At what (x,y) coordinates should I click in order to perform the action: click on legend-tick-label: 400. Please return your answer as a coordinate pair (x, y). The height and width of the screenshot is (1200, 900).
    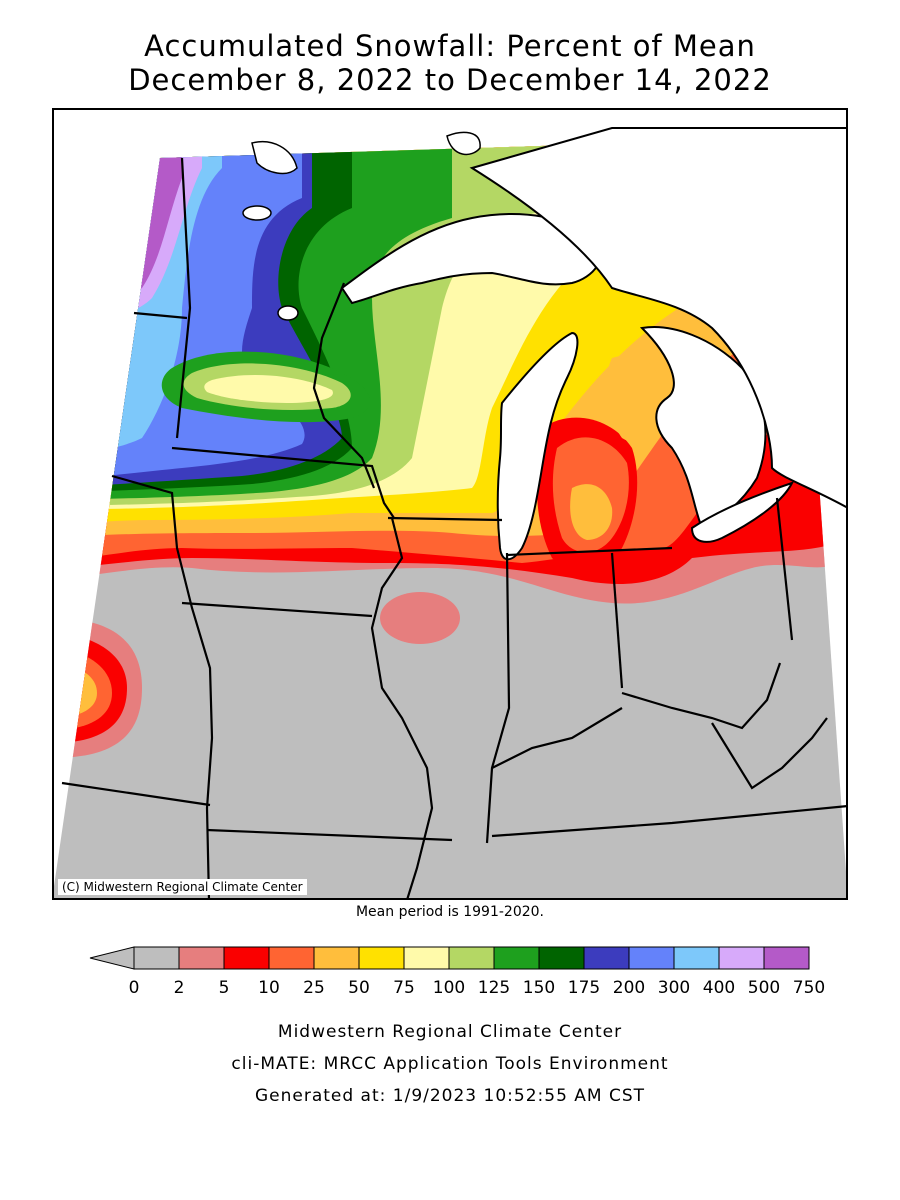
    Looking at the image, I should click on (719, 988).